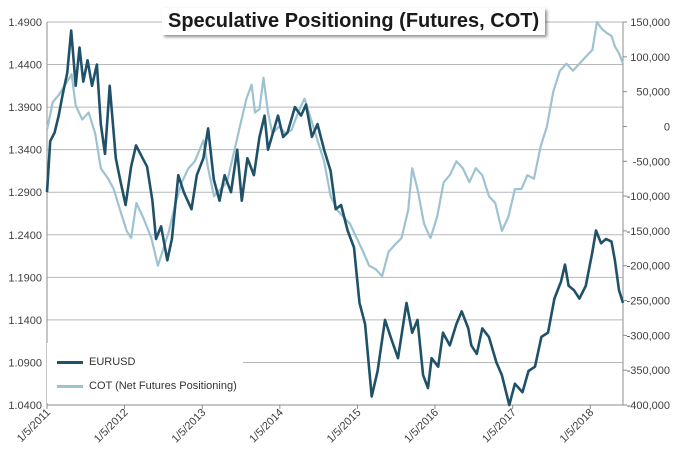  I want to click on left-tick-label: 1.2400, so click(25, 236).